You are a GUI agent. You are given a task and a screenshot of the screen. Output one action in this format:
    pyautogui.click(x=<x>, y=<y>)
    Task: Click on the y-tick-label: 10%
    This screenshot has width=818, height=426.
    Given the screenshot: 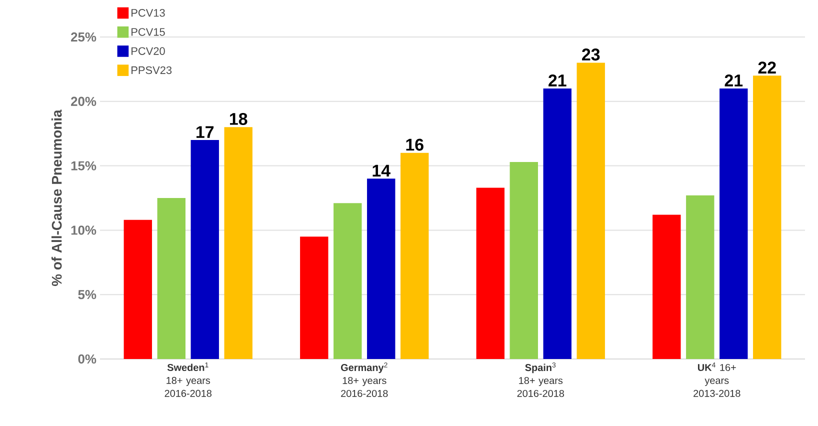 What is the action you would take?
    pyautogui.click(x=83, y=230)
    